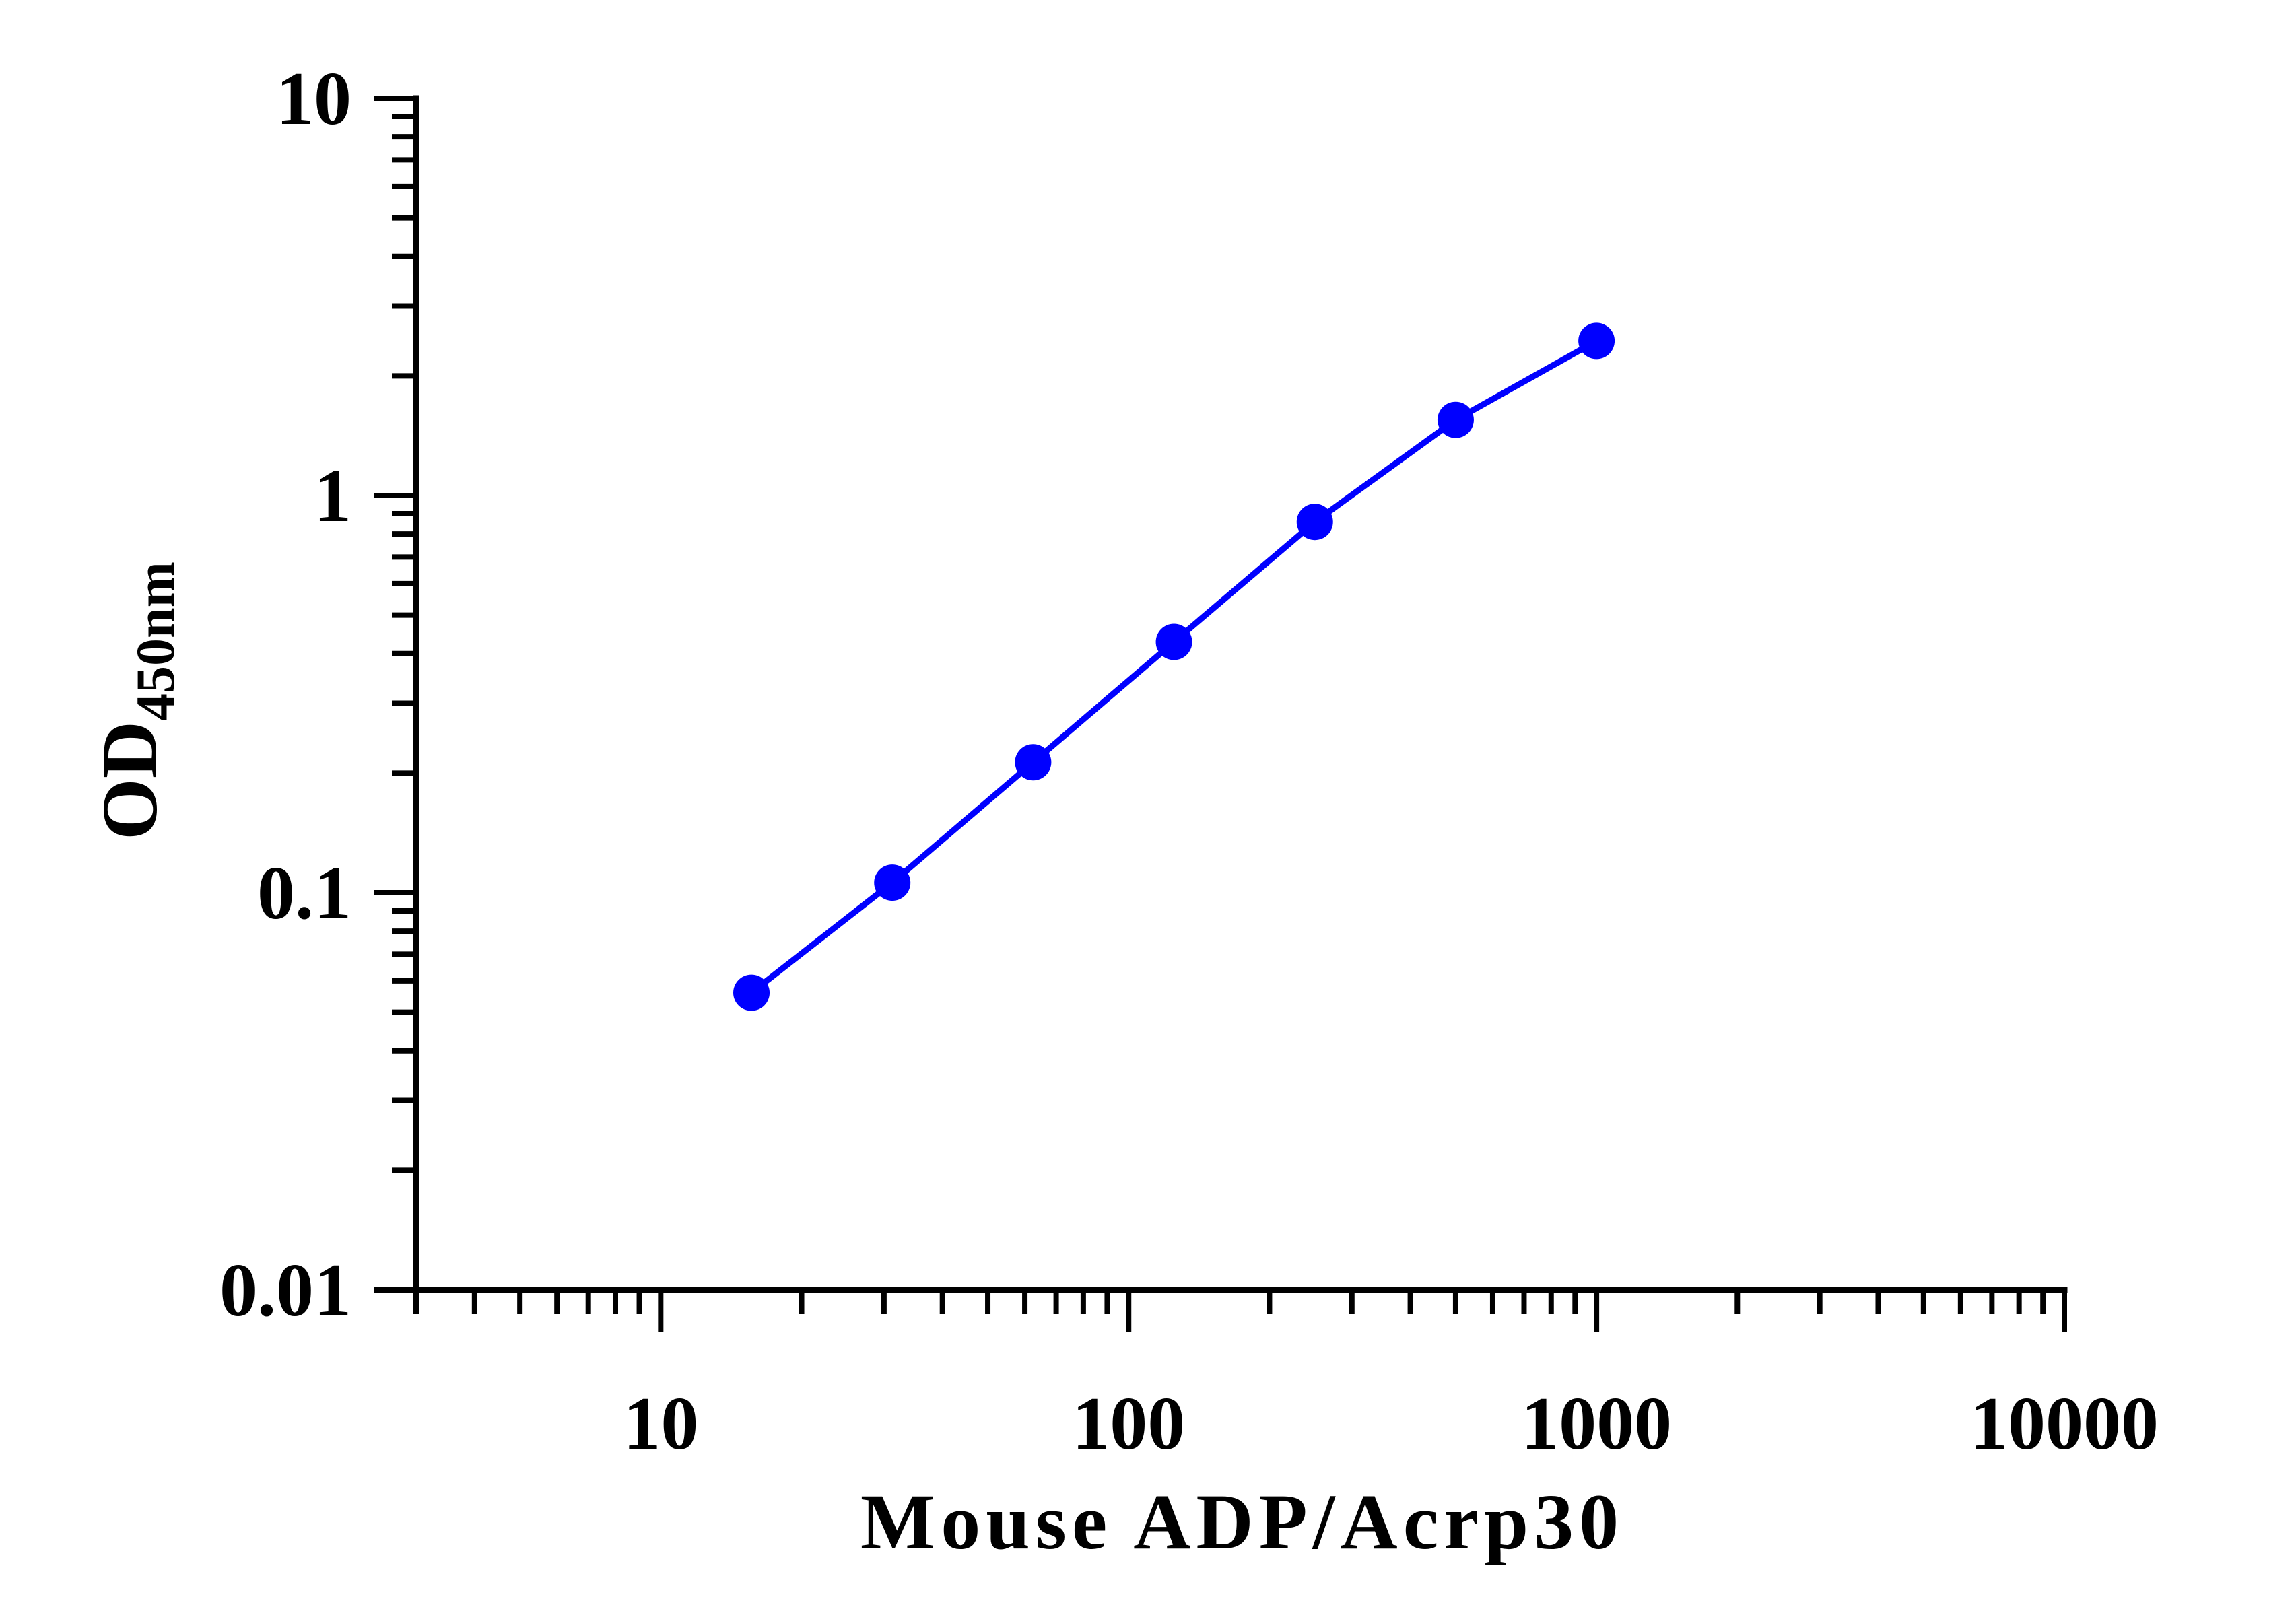  I want to click on y-tick-label: 10, so click(313, 99).